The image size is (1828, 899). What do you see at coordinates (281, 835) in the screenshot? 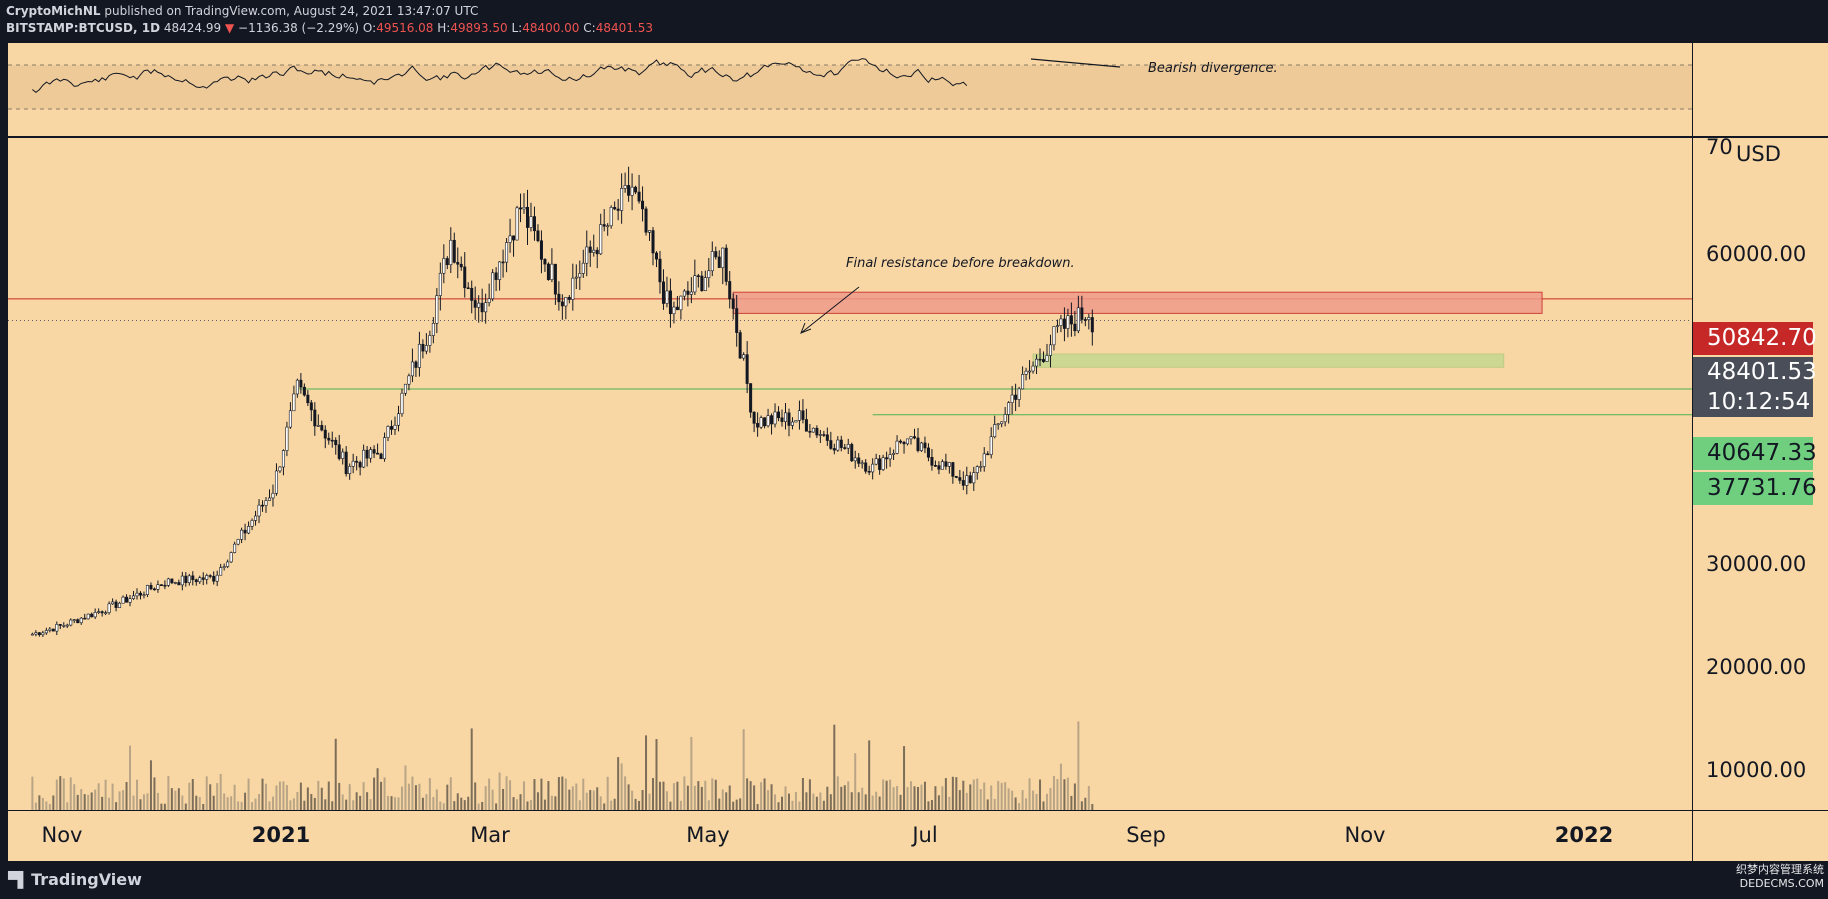
I see `time-label: 2021` at bounding box center [281, 835].